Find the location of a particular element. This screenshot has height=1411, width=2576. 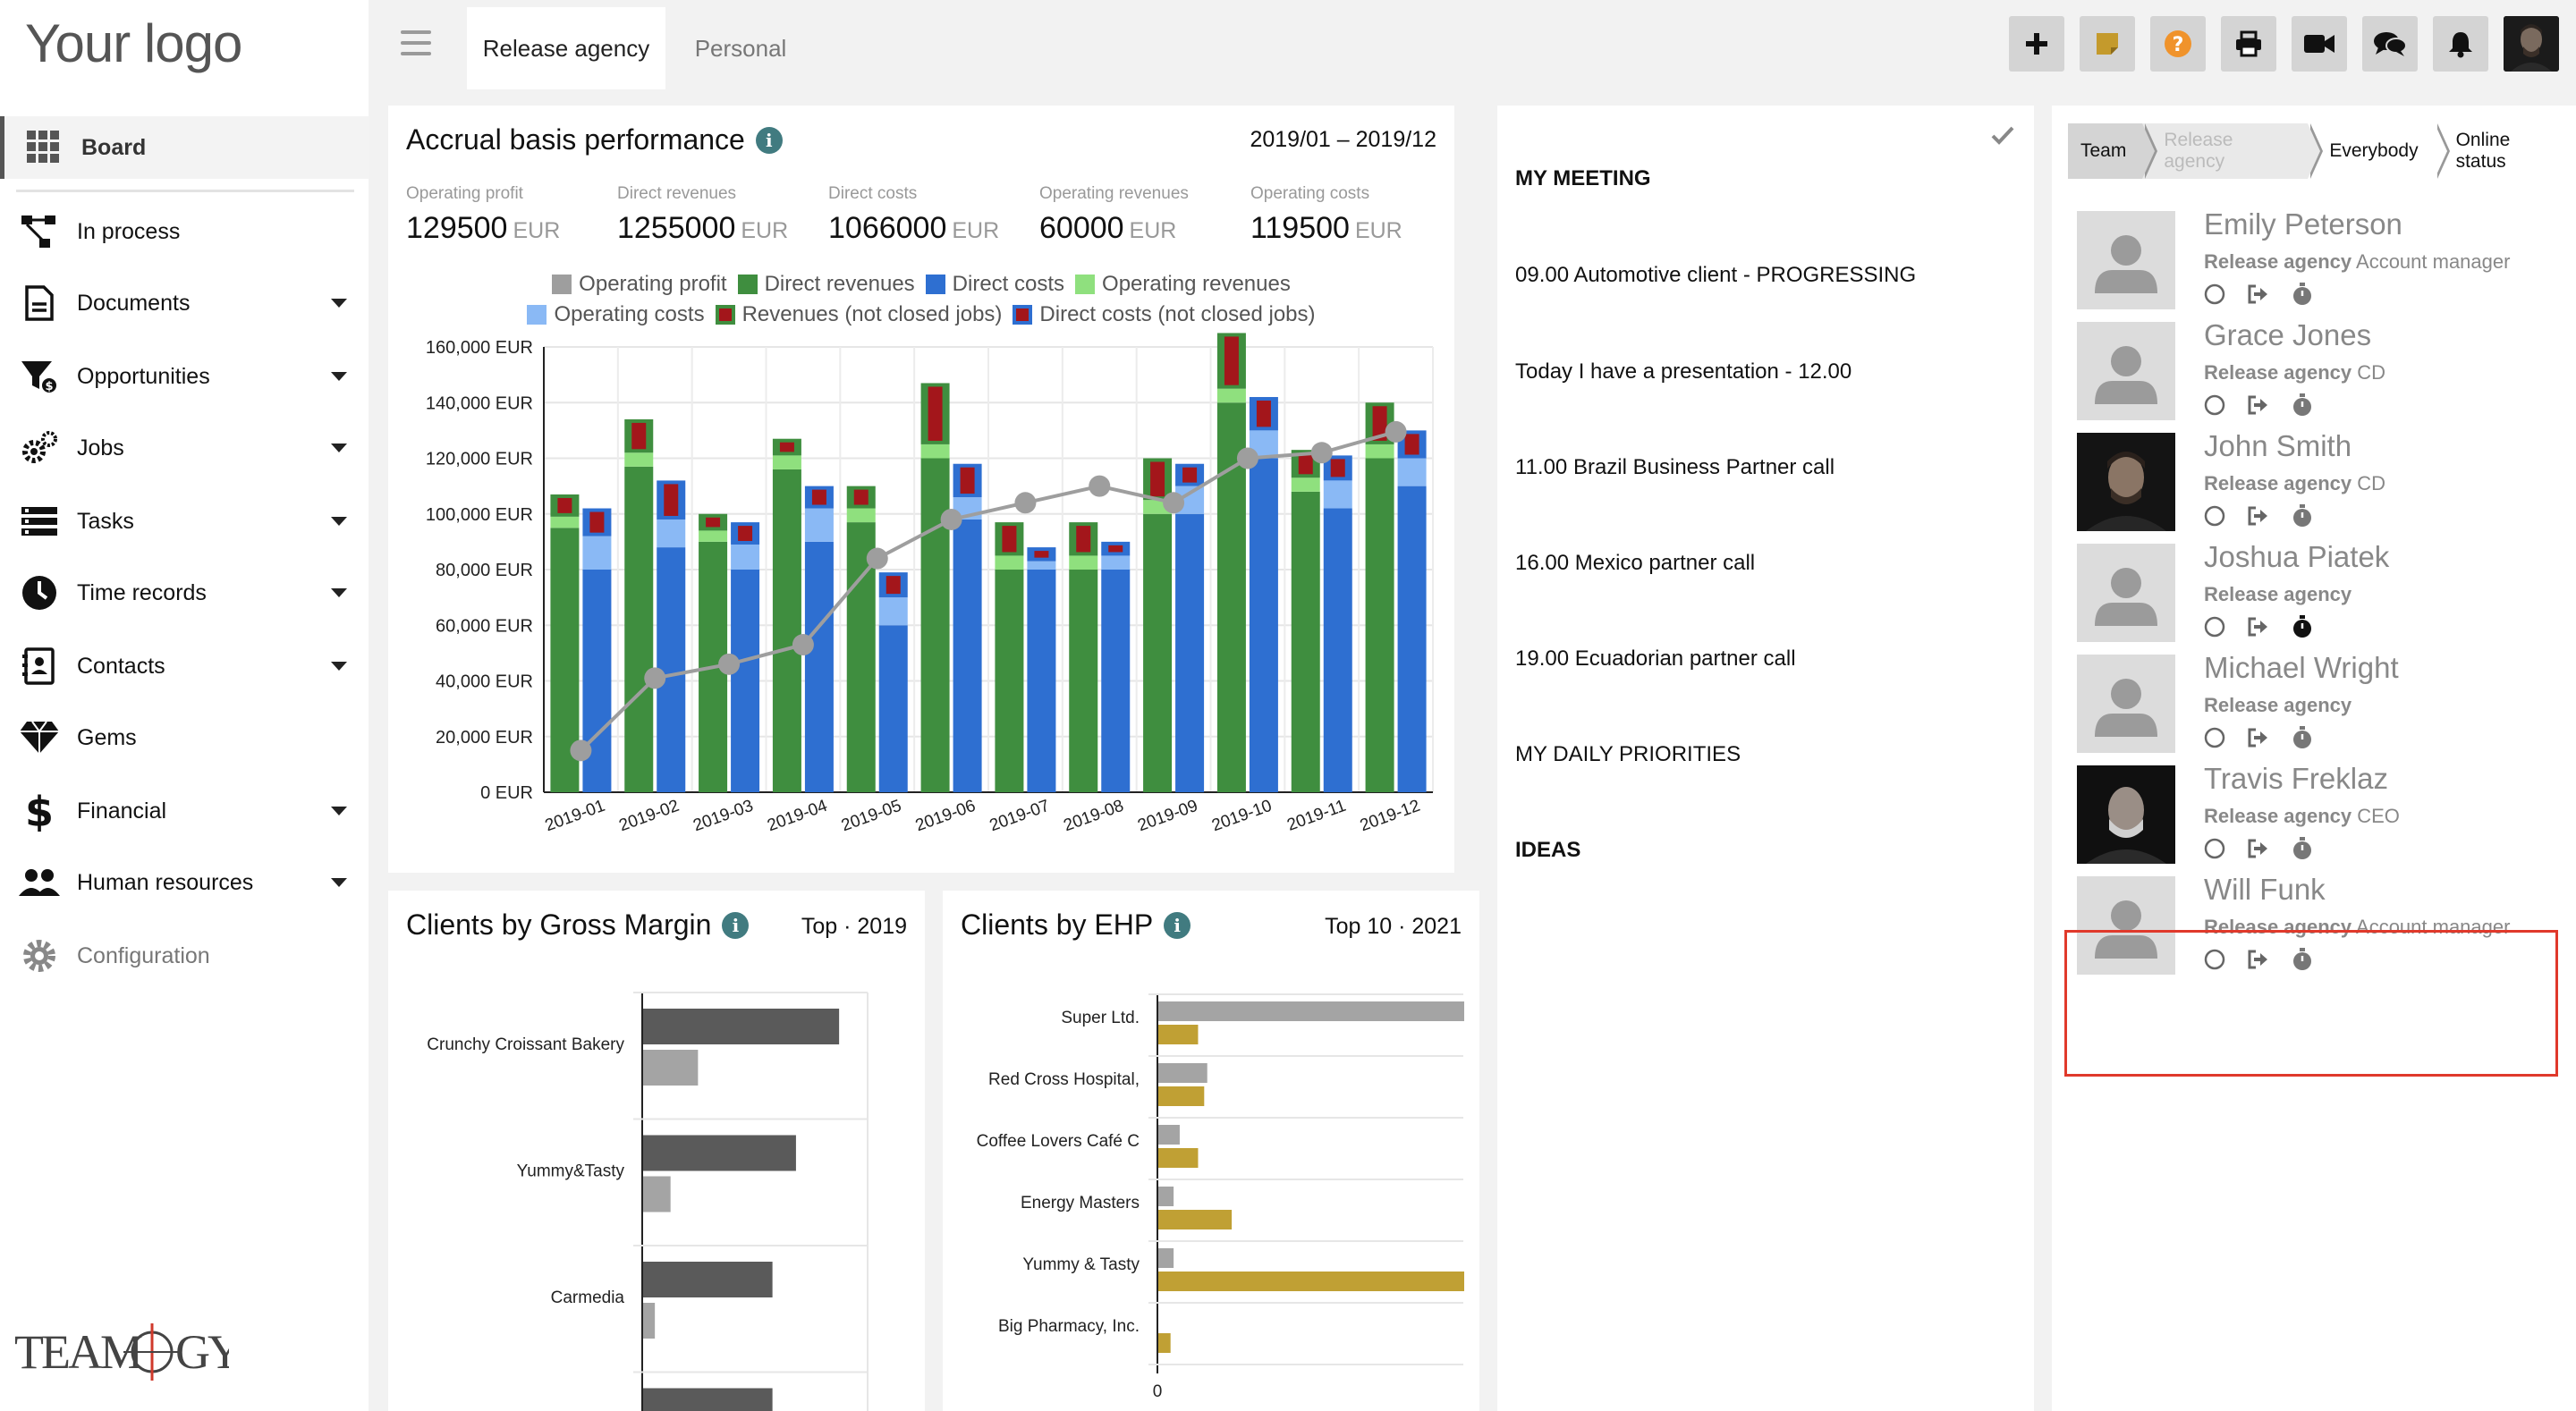

print-button is located at coordinates (2248, 44).